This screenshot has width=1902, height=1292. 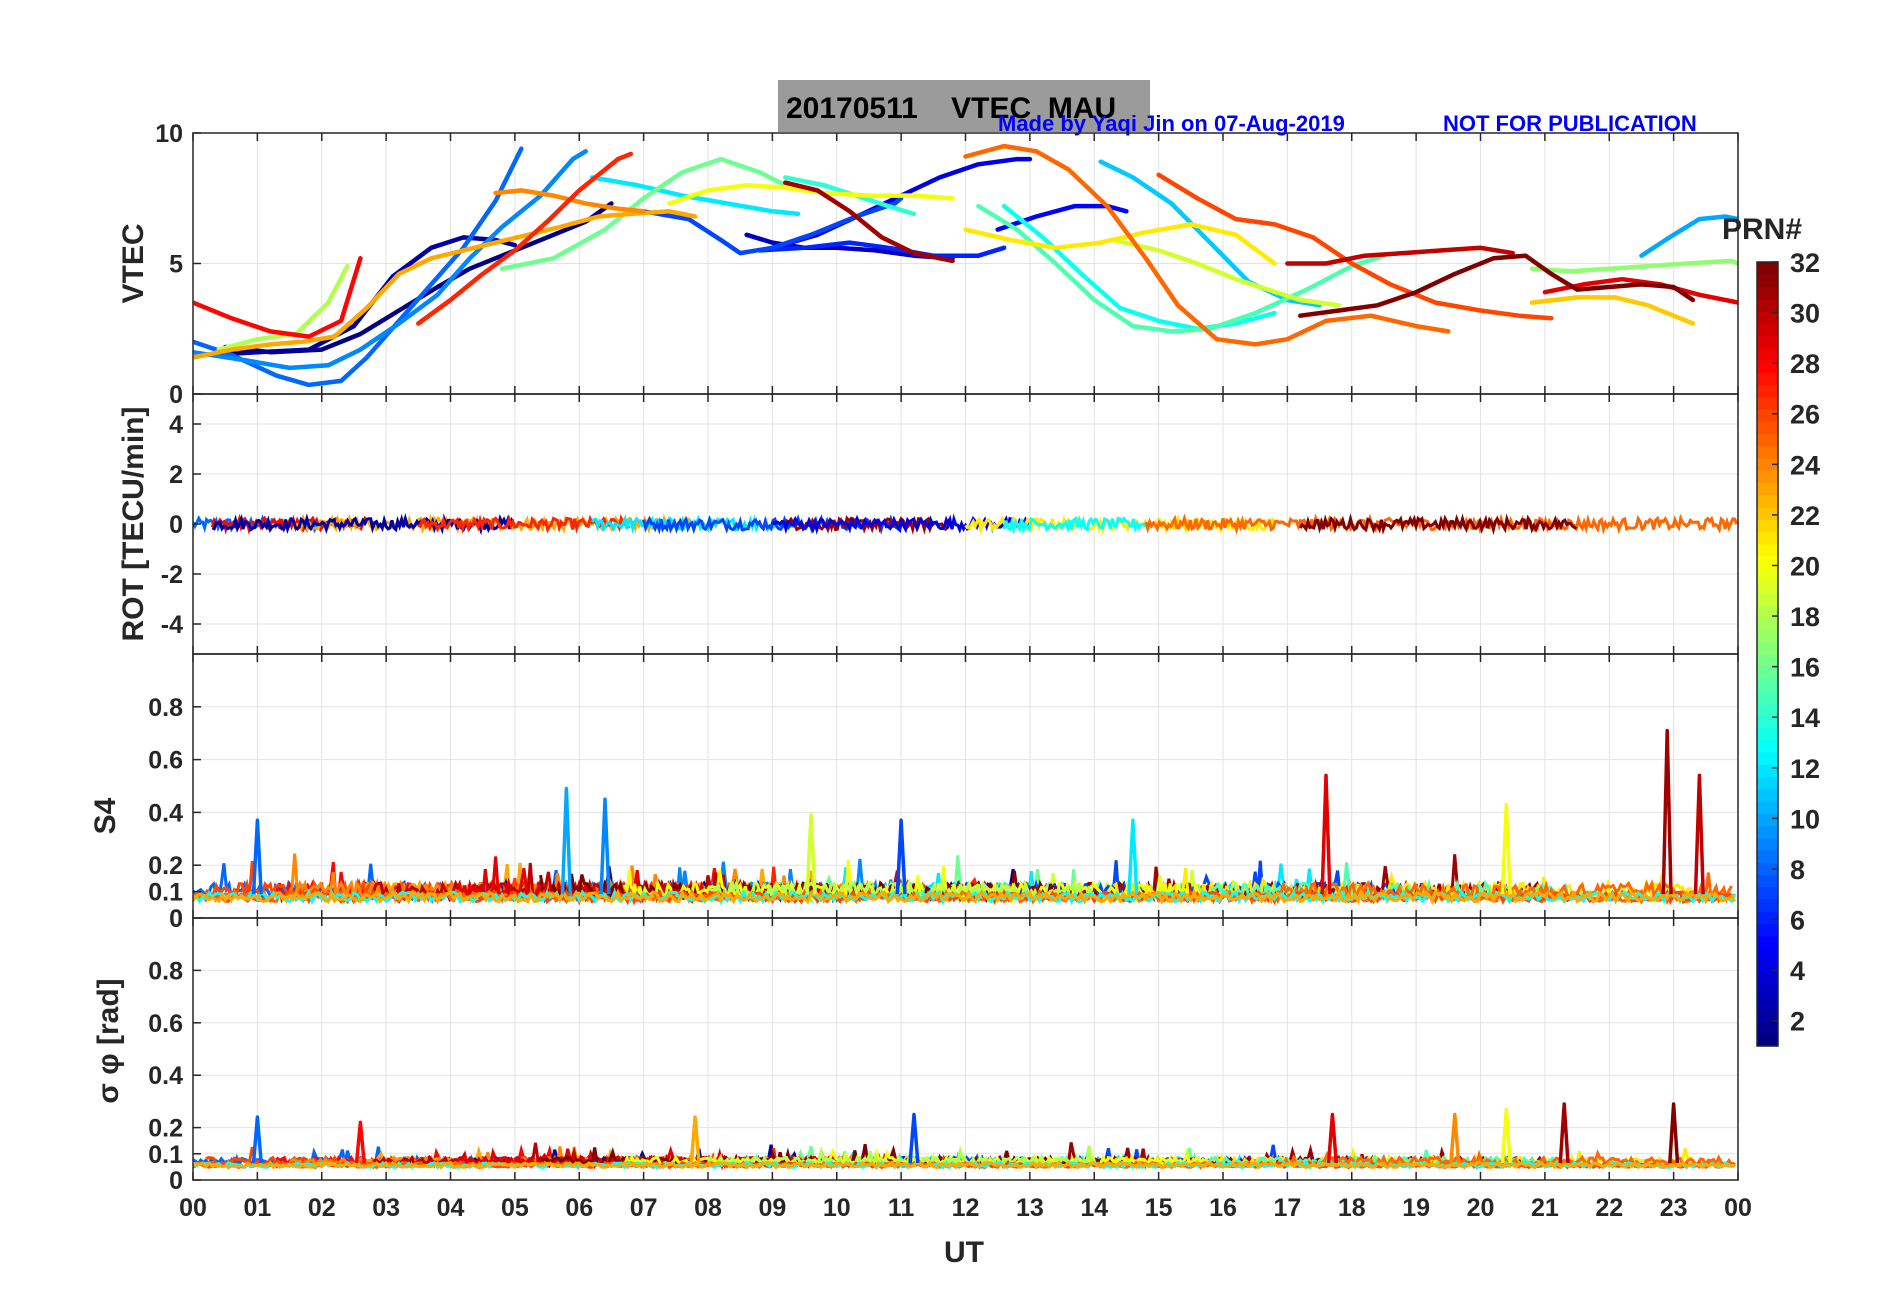 What do you see at coordinates (257, 856) in the screenshot?
I see `s4-spike-prn8` at bounding box center [257, 856].